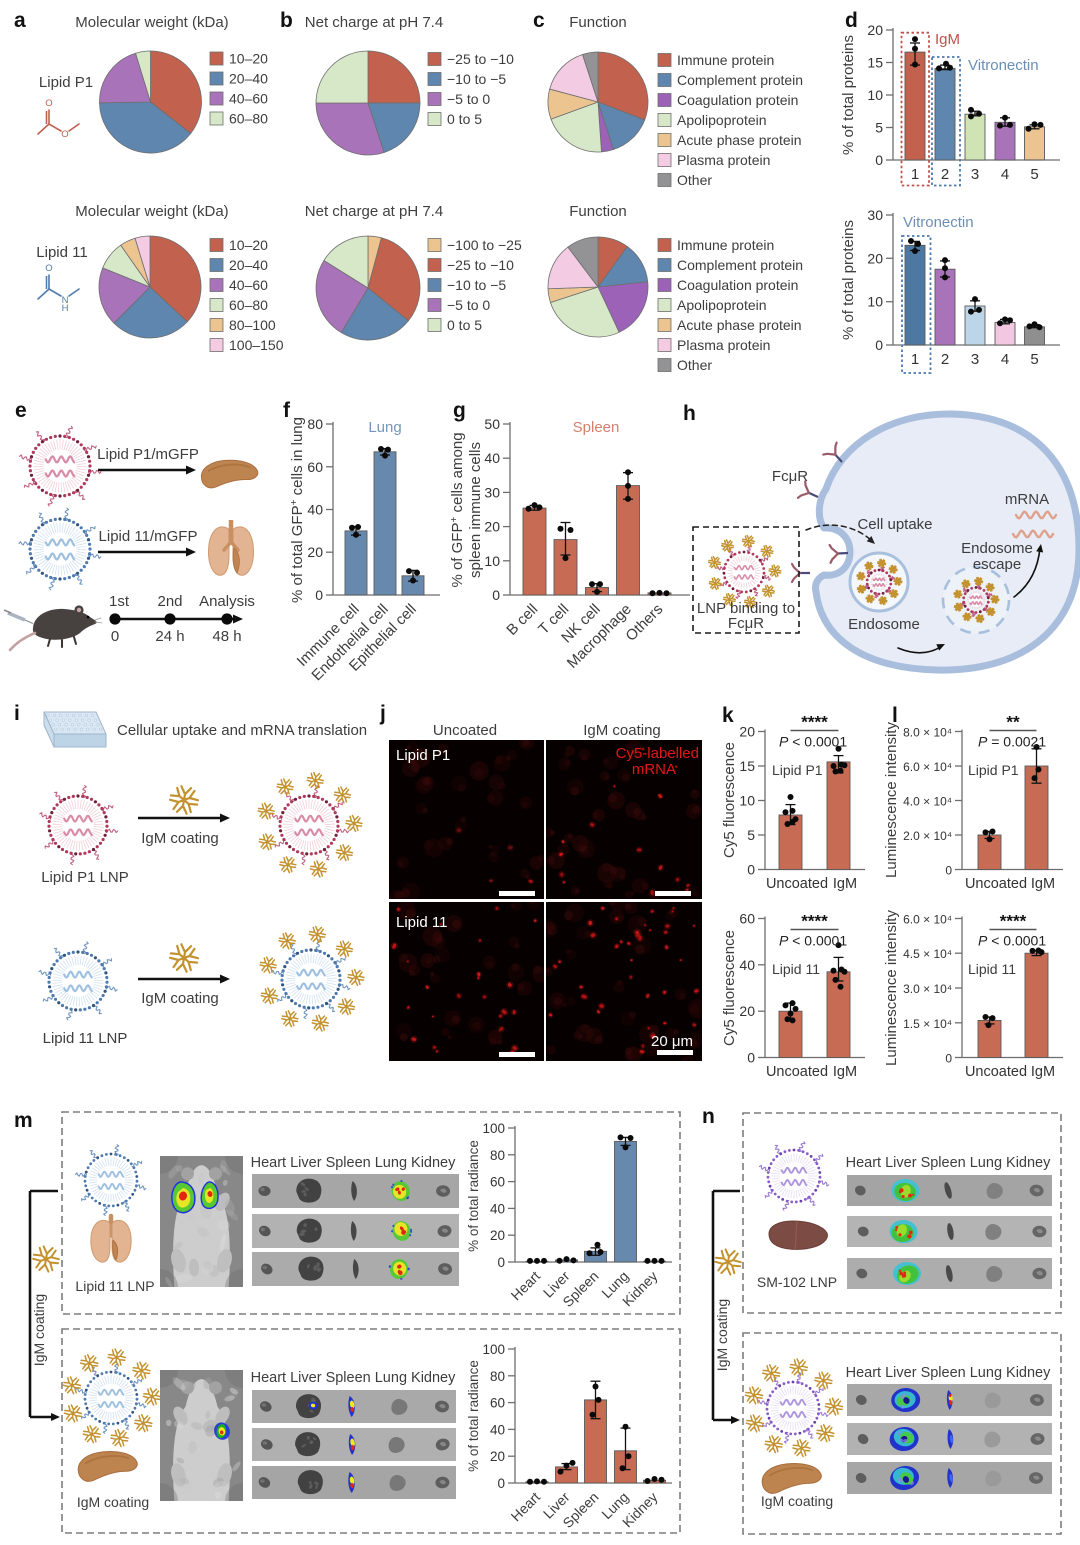 This screenshot has height=1545, width=1080. Describe the element at coordinates (848, 95) in the screenshot. I see `svg-text: % of total proteins` at that location.